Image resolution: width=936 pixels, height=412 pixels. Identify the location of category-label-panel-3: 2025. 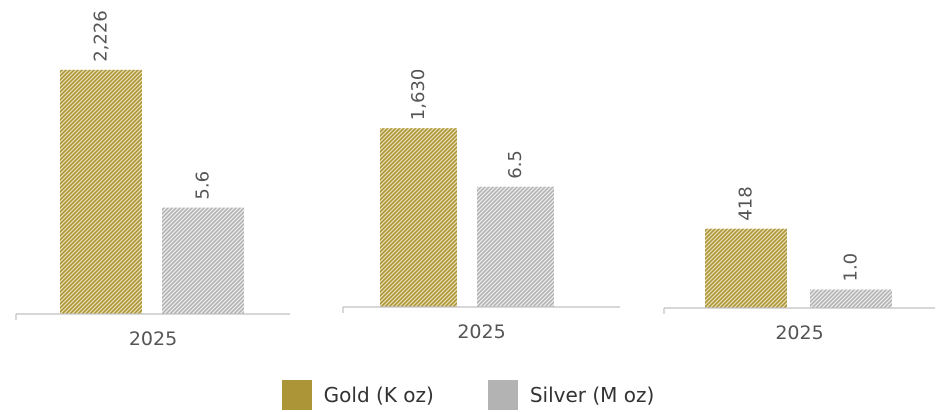
(799, 333).